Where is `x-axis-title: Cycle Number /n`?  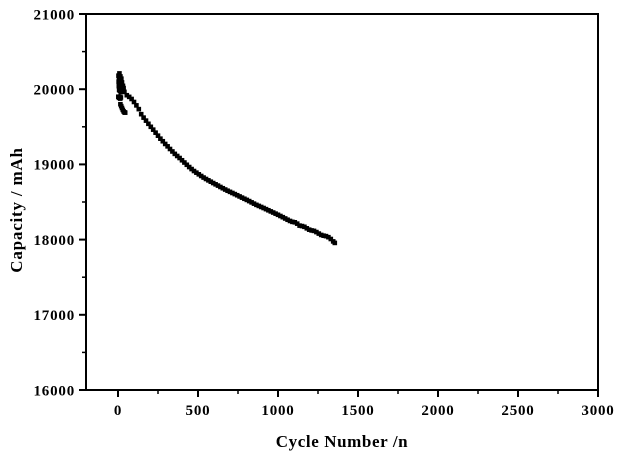
x-axis-title: Cycle Number /n is located at coordinates (342, 441).